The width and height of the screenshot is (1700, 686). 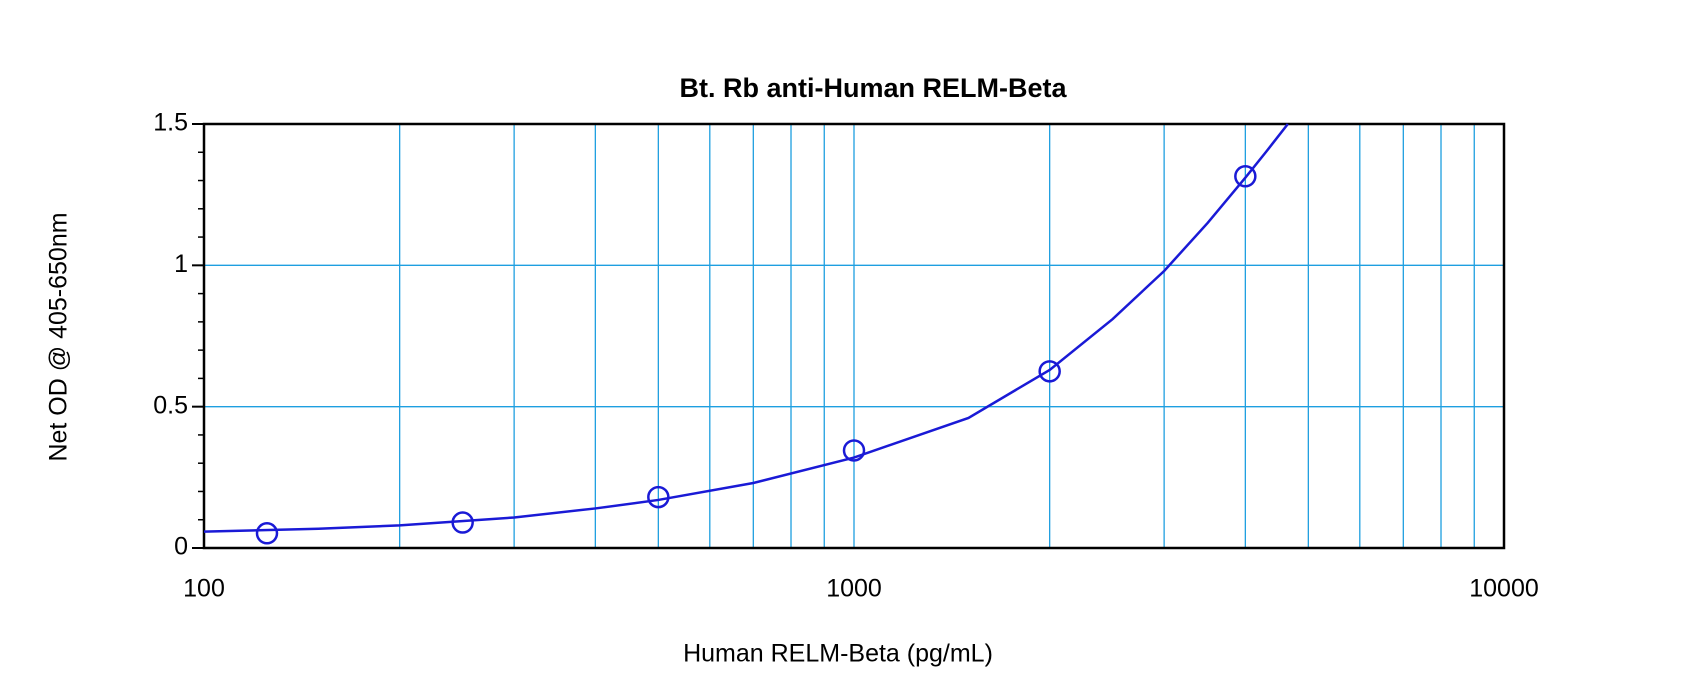 I want to click on x-tick-label: 10000, so click(x=1504, y=589).